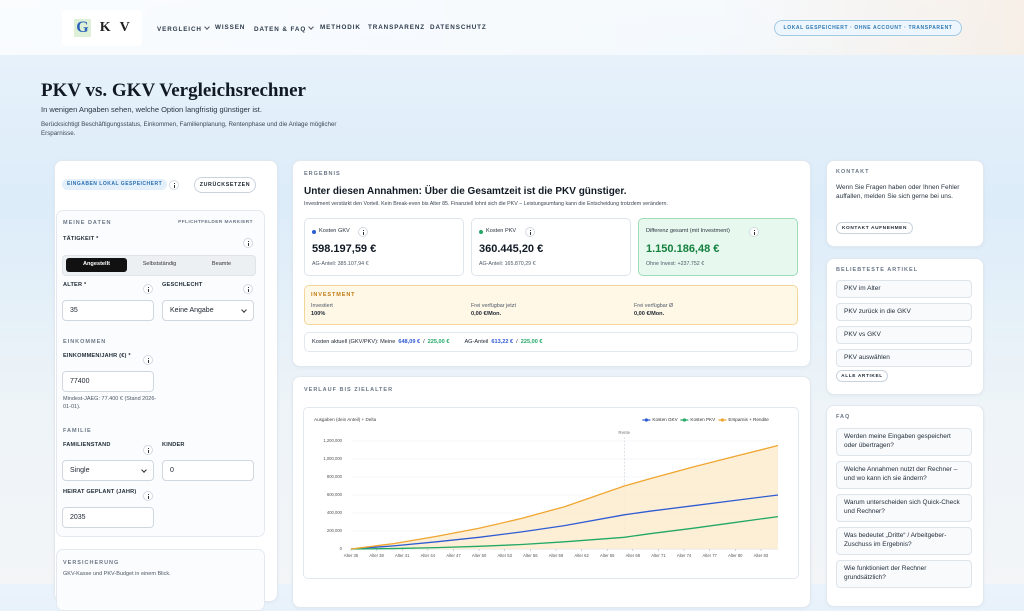  I want to click on y-tick-label: 1,200,000, so click(332, 440).